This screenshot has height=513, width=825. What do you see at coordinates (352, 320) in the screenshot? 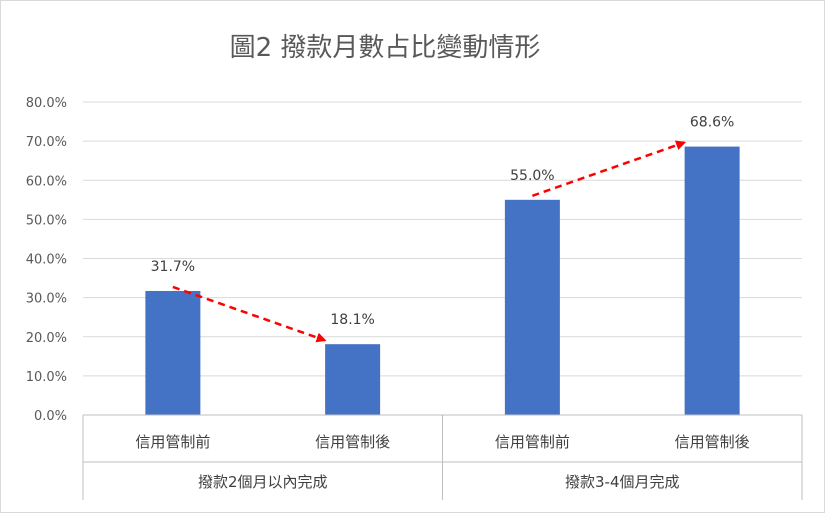
I see `data-label: 18.1%` at bounding box center [352, 320].